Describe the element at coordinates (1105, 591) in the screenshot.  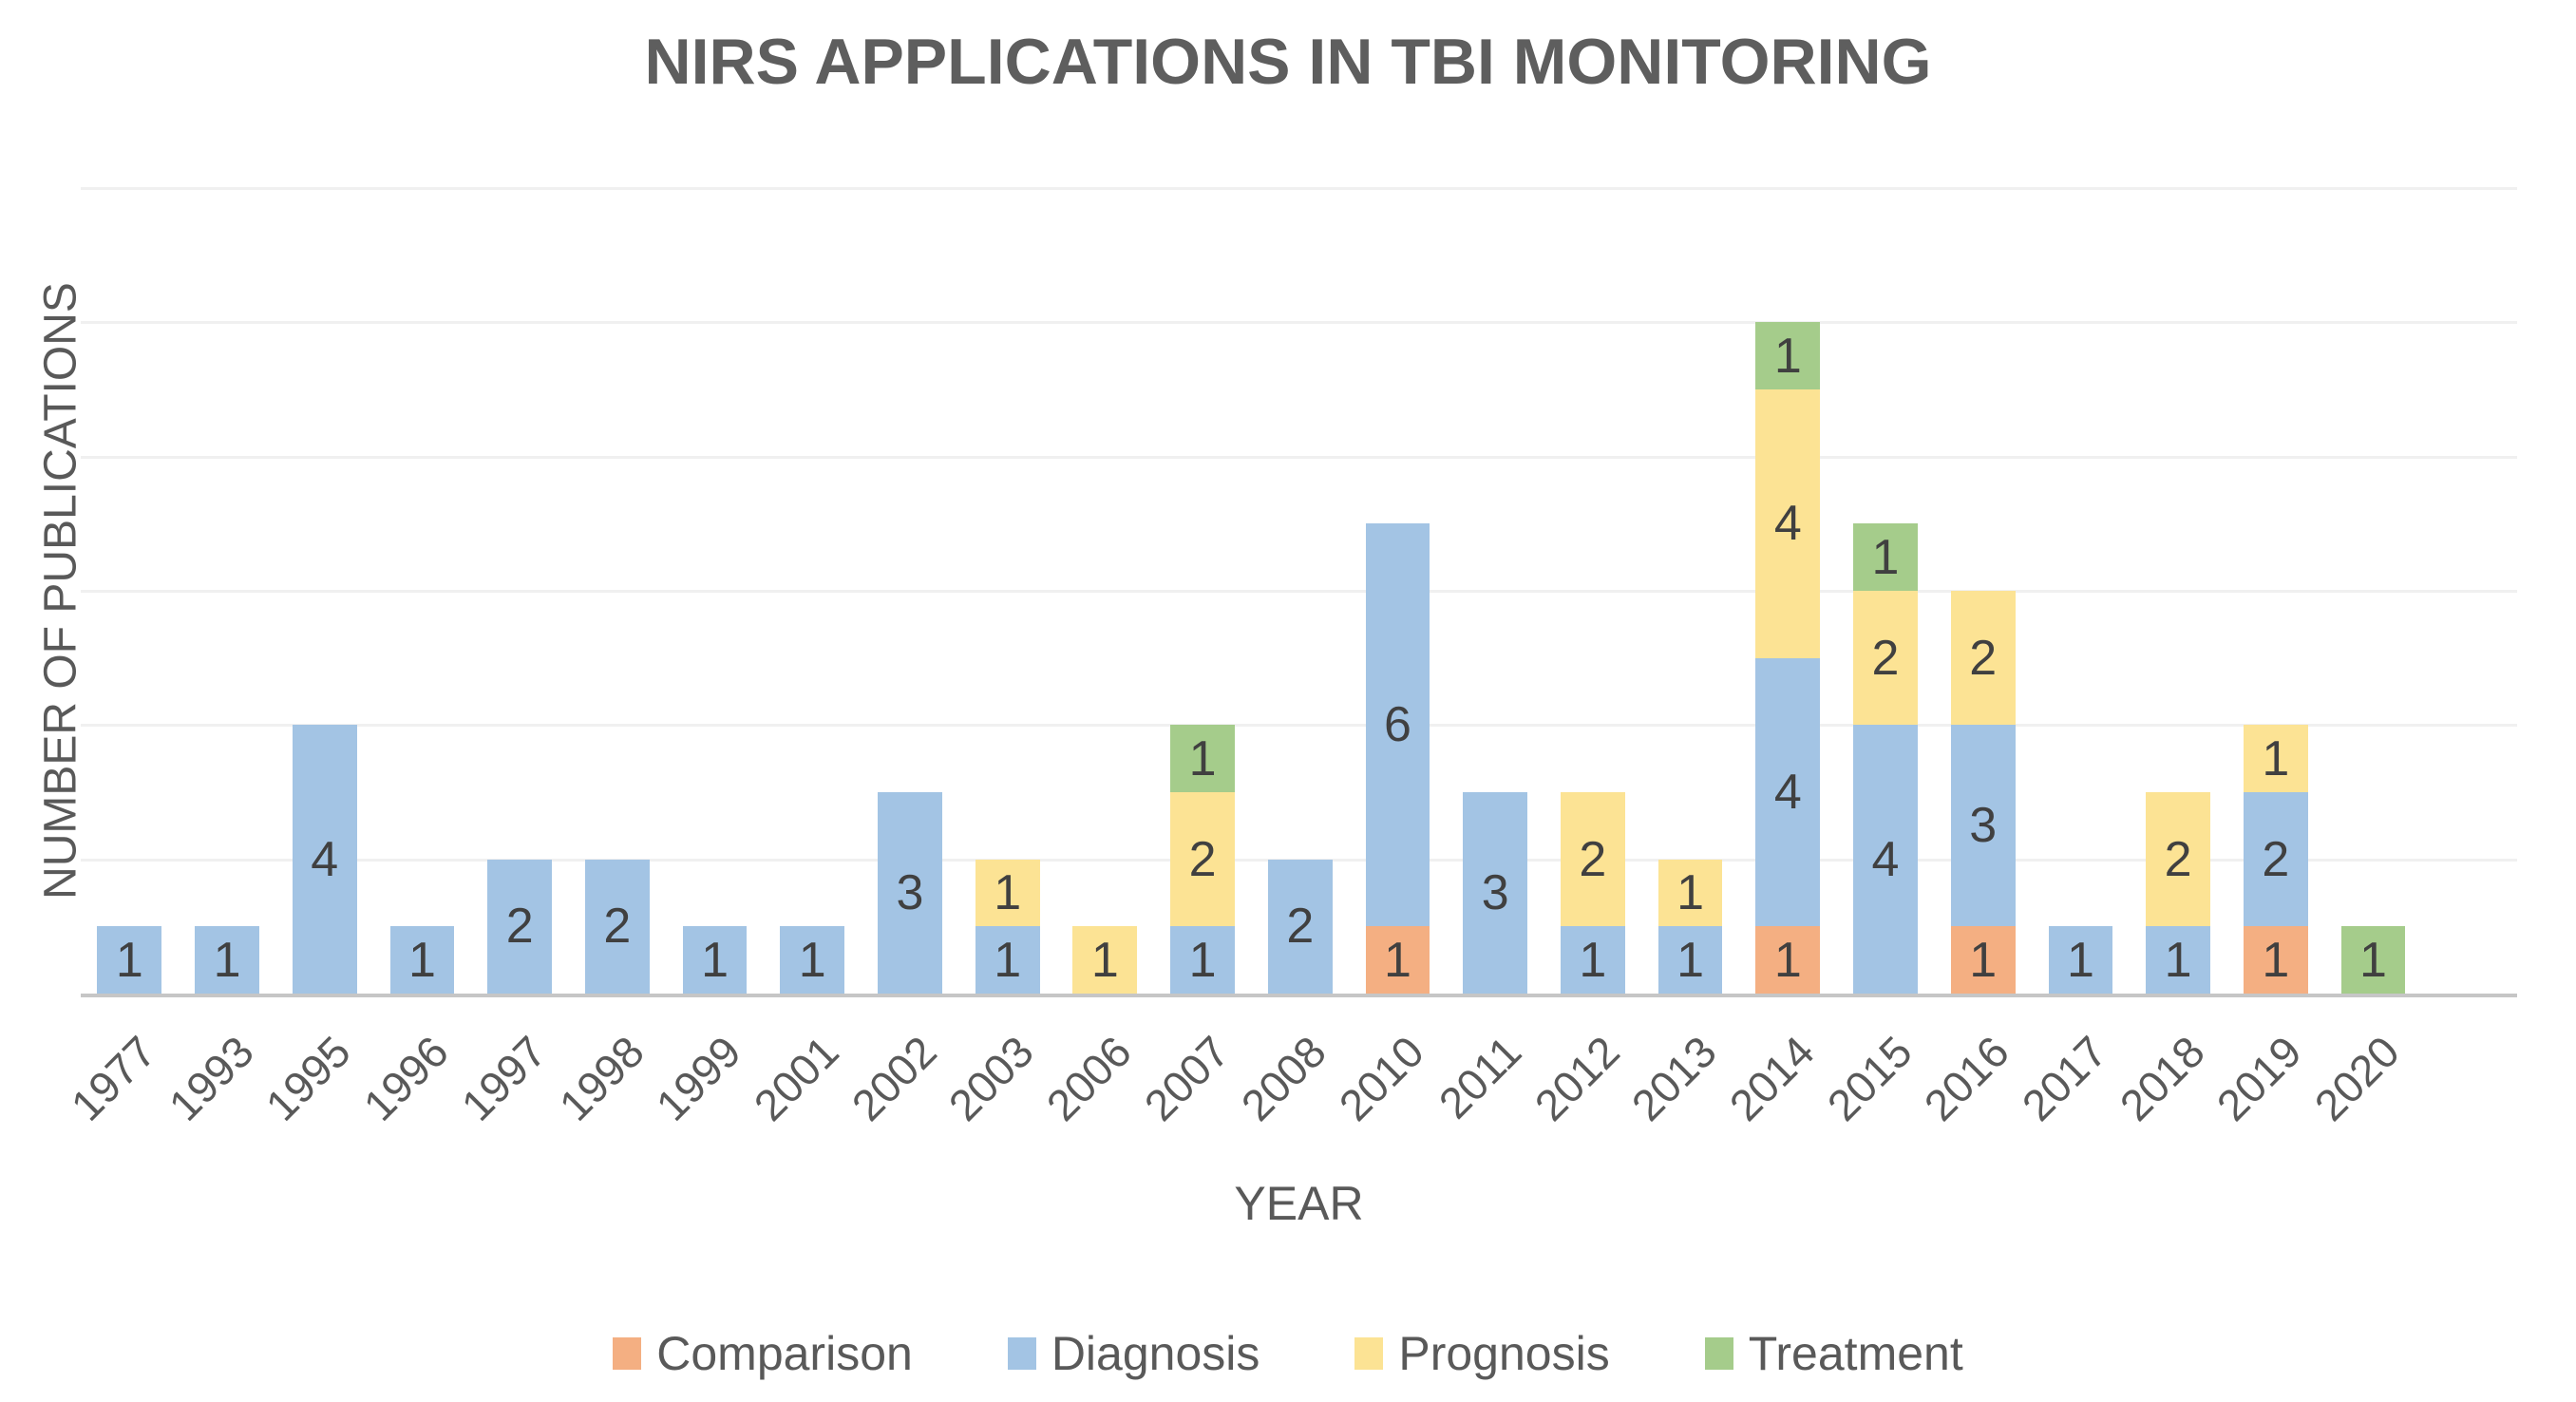
I see `bar-slot-2006: 1` at that location.